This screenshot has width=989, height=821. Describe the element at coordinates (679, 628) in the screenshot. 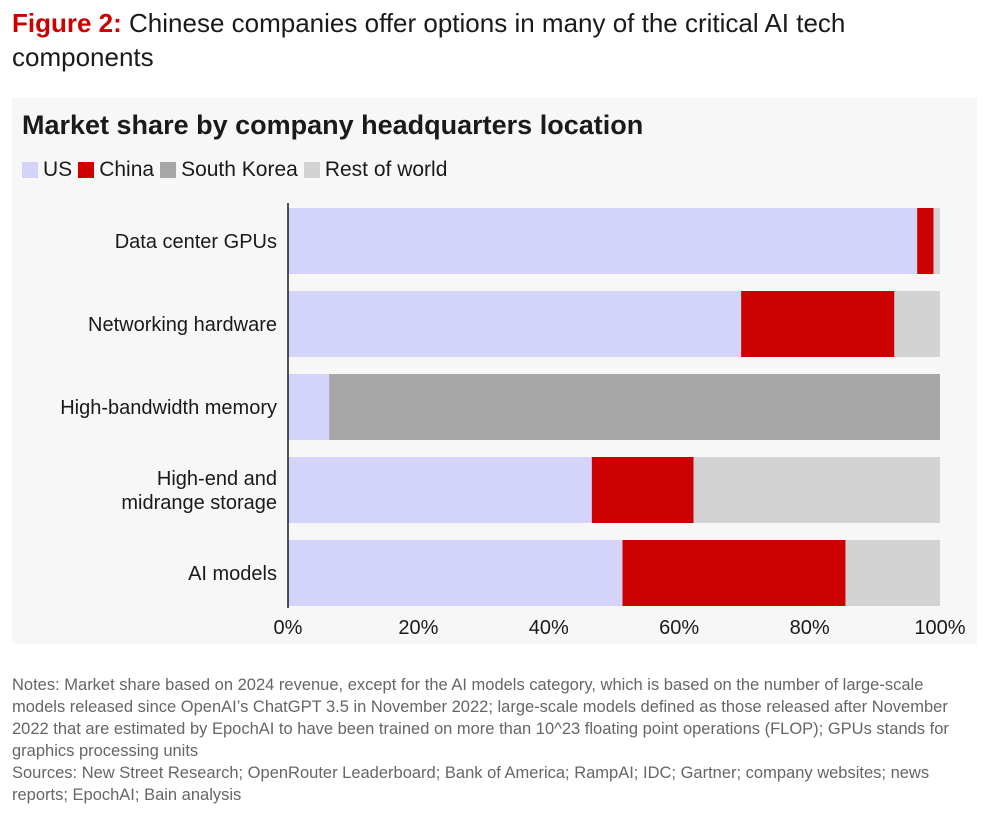

I see `x-tick-label-3: 60%` at that location.